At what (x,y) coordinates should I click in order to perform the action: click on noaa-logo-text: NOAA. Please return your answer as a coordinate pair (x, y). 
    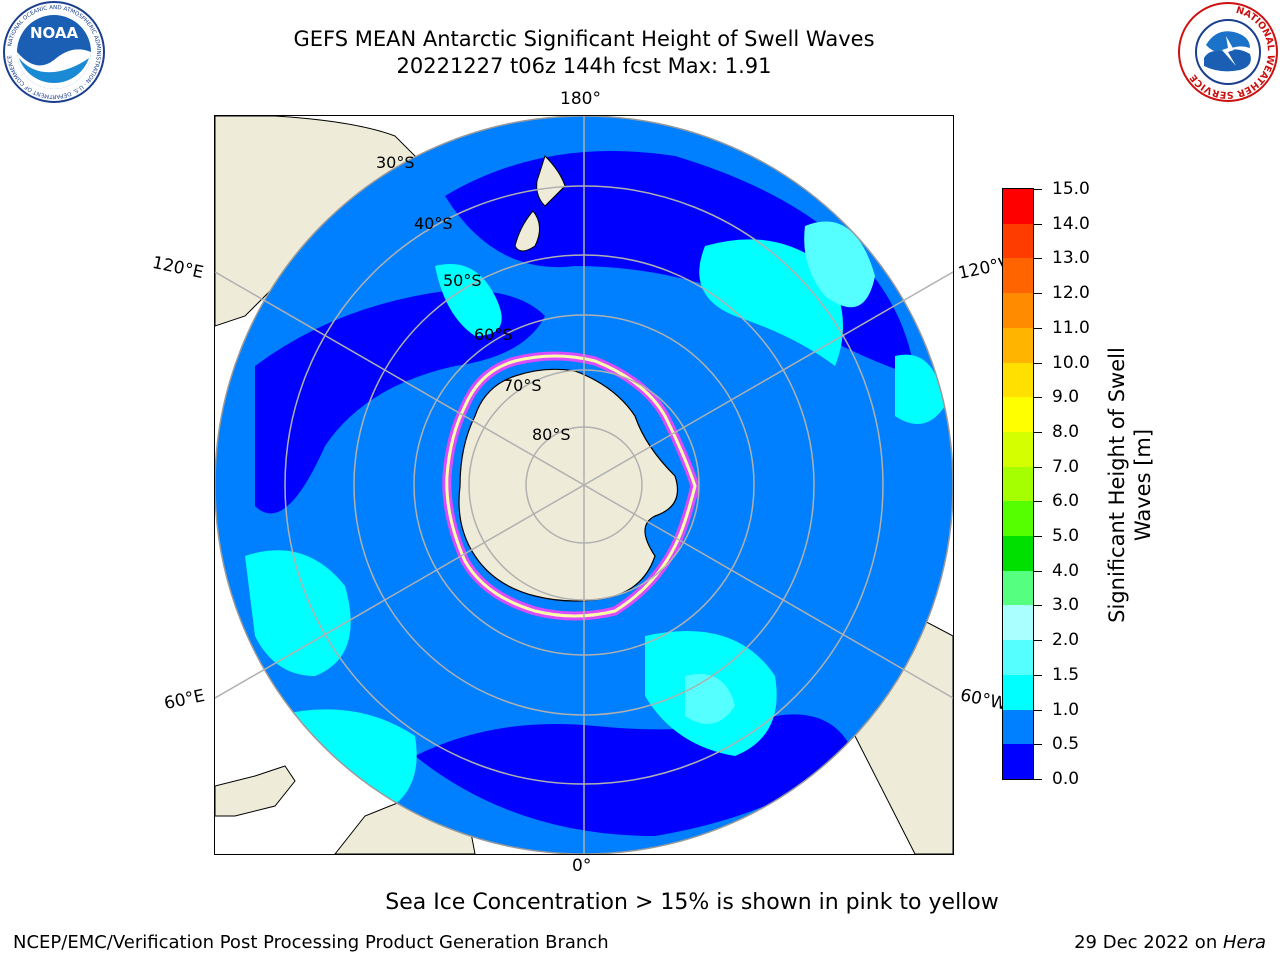
    Looking at the image, I should click on (54, 33).